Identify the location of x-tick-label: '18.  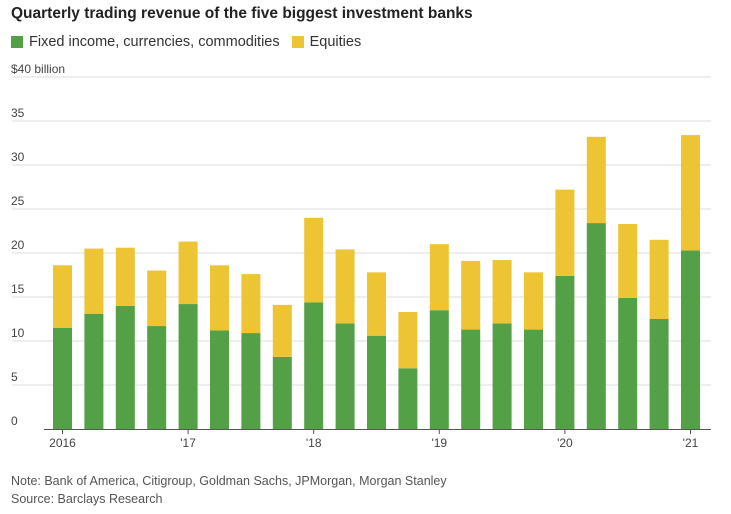
(314, 443).